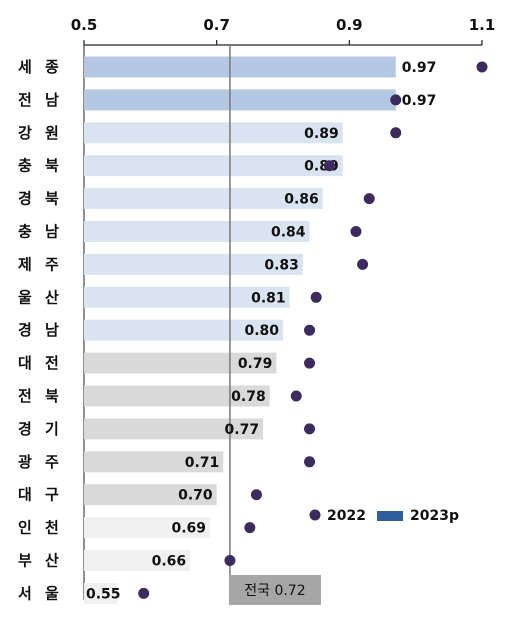  What do you see at coordinates (242, 430) in the screenshot?
I see `value-label: 0.77` at bounding box center [242, 430].